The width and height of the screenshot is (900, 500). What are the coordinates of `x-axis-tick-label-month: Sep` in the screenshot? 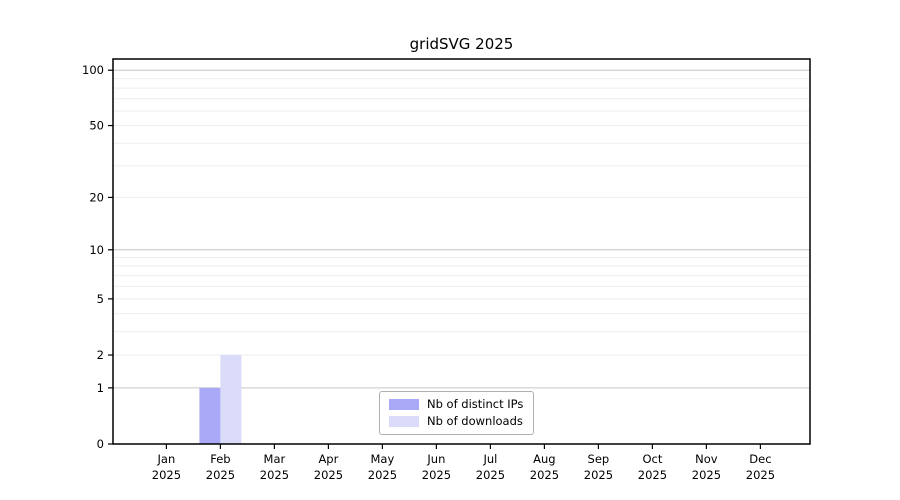 It's located at (599, 459).